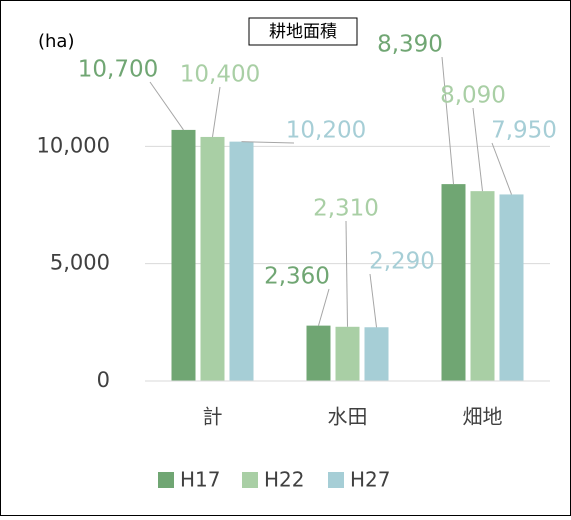  I want to click on data-label: 8,090, so click(473, 96).